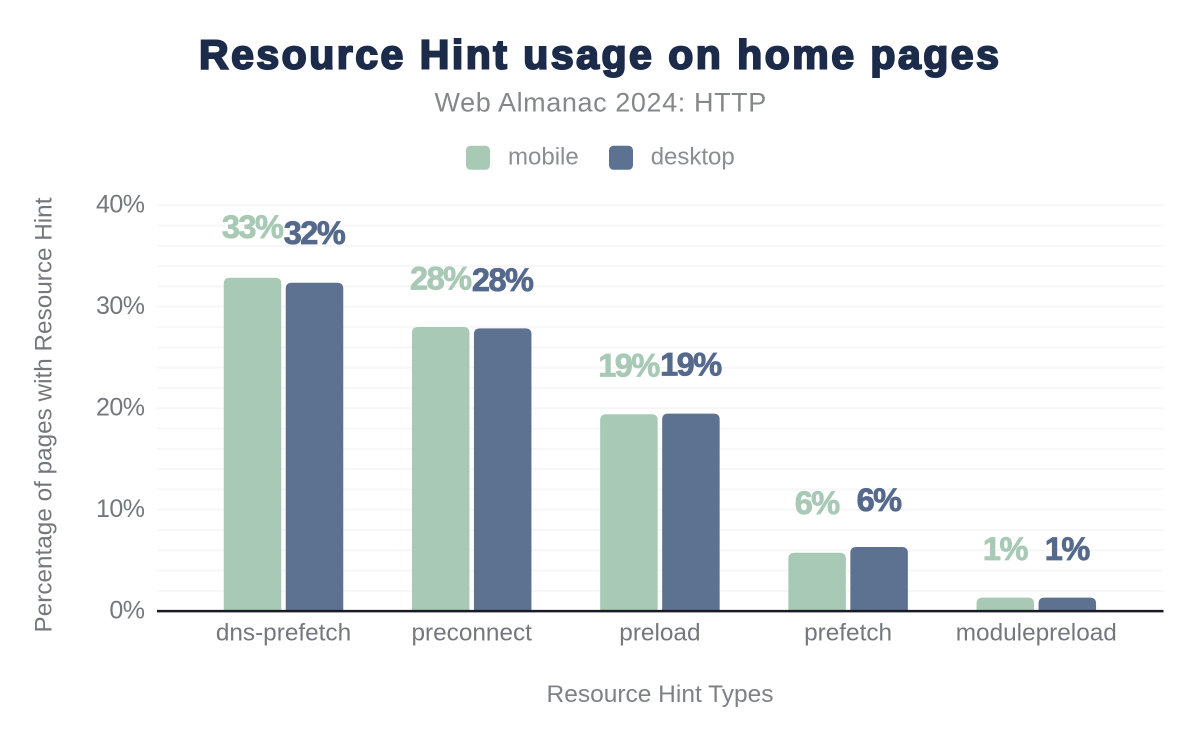 The height and width of the screenshot is (749, 1200). Describe the element at coordinates (601, 103) in the screenshot. I see `svg-text: Web Almanac 2024: HTTP` at that location.